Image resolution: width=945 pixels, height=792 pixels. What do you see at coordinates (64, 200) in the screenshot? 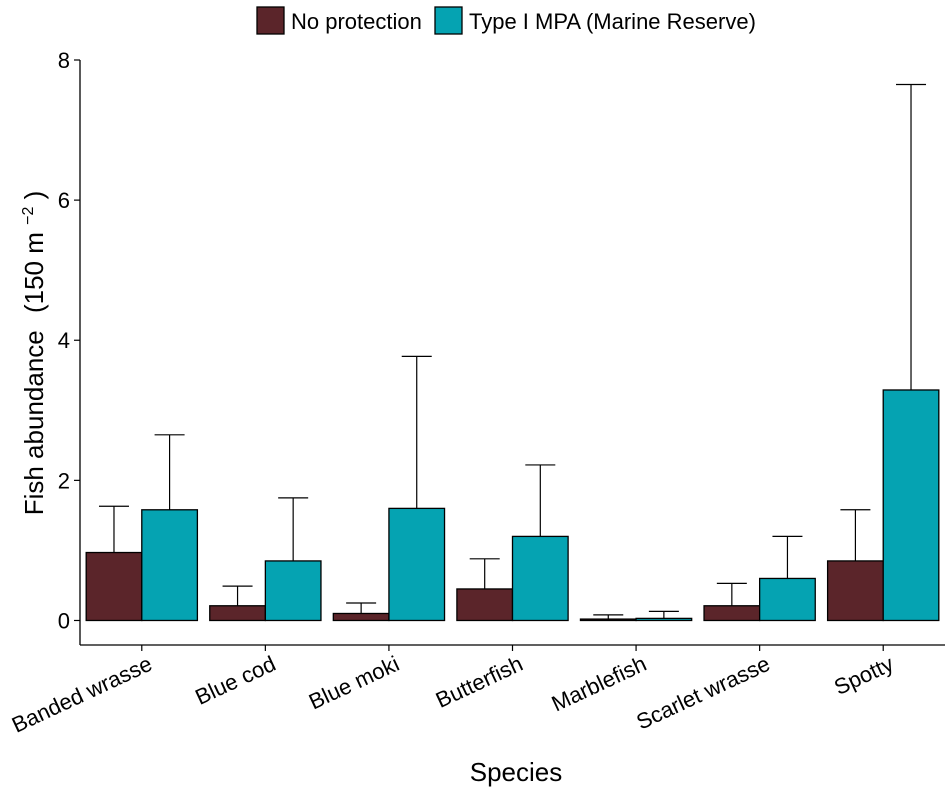
I see `y-tick-label: 6` at bounding box center [64, 200].